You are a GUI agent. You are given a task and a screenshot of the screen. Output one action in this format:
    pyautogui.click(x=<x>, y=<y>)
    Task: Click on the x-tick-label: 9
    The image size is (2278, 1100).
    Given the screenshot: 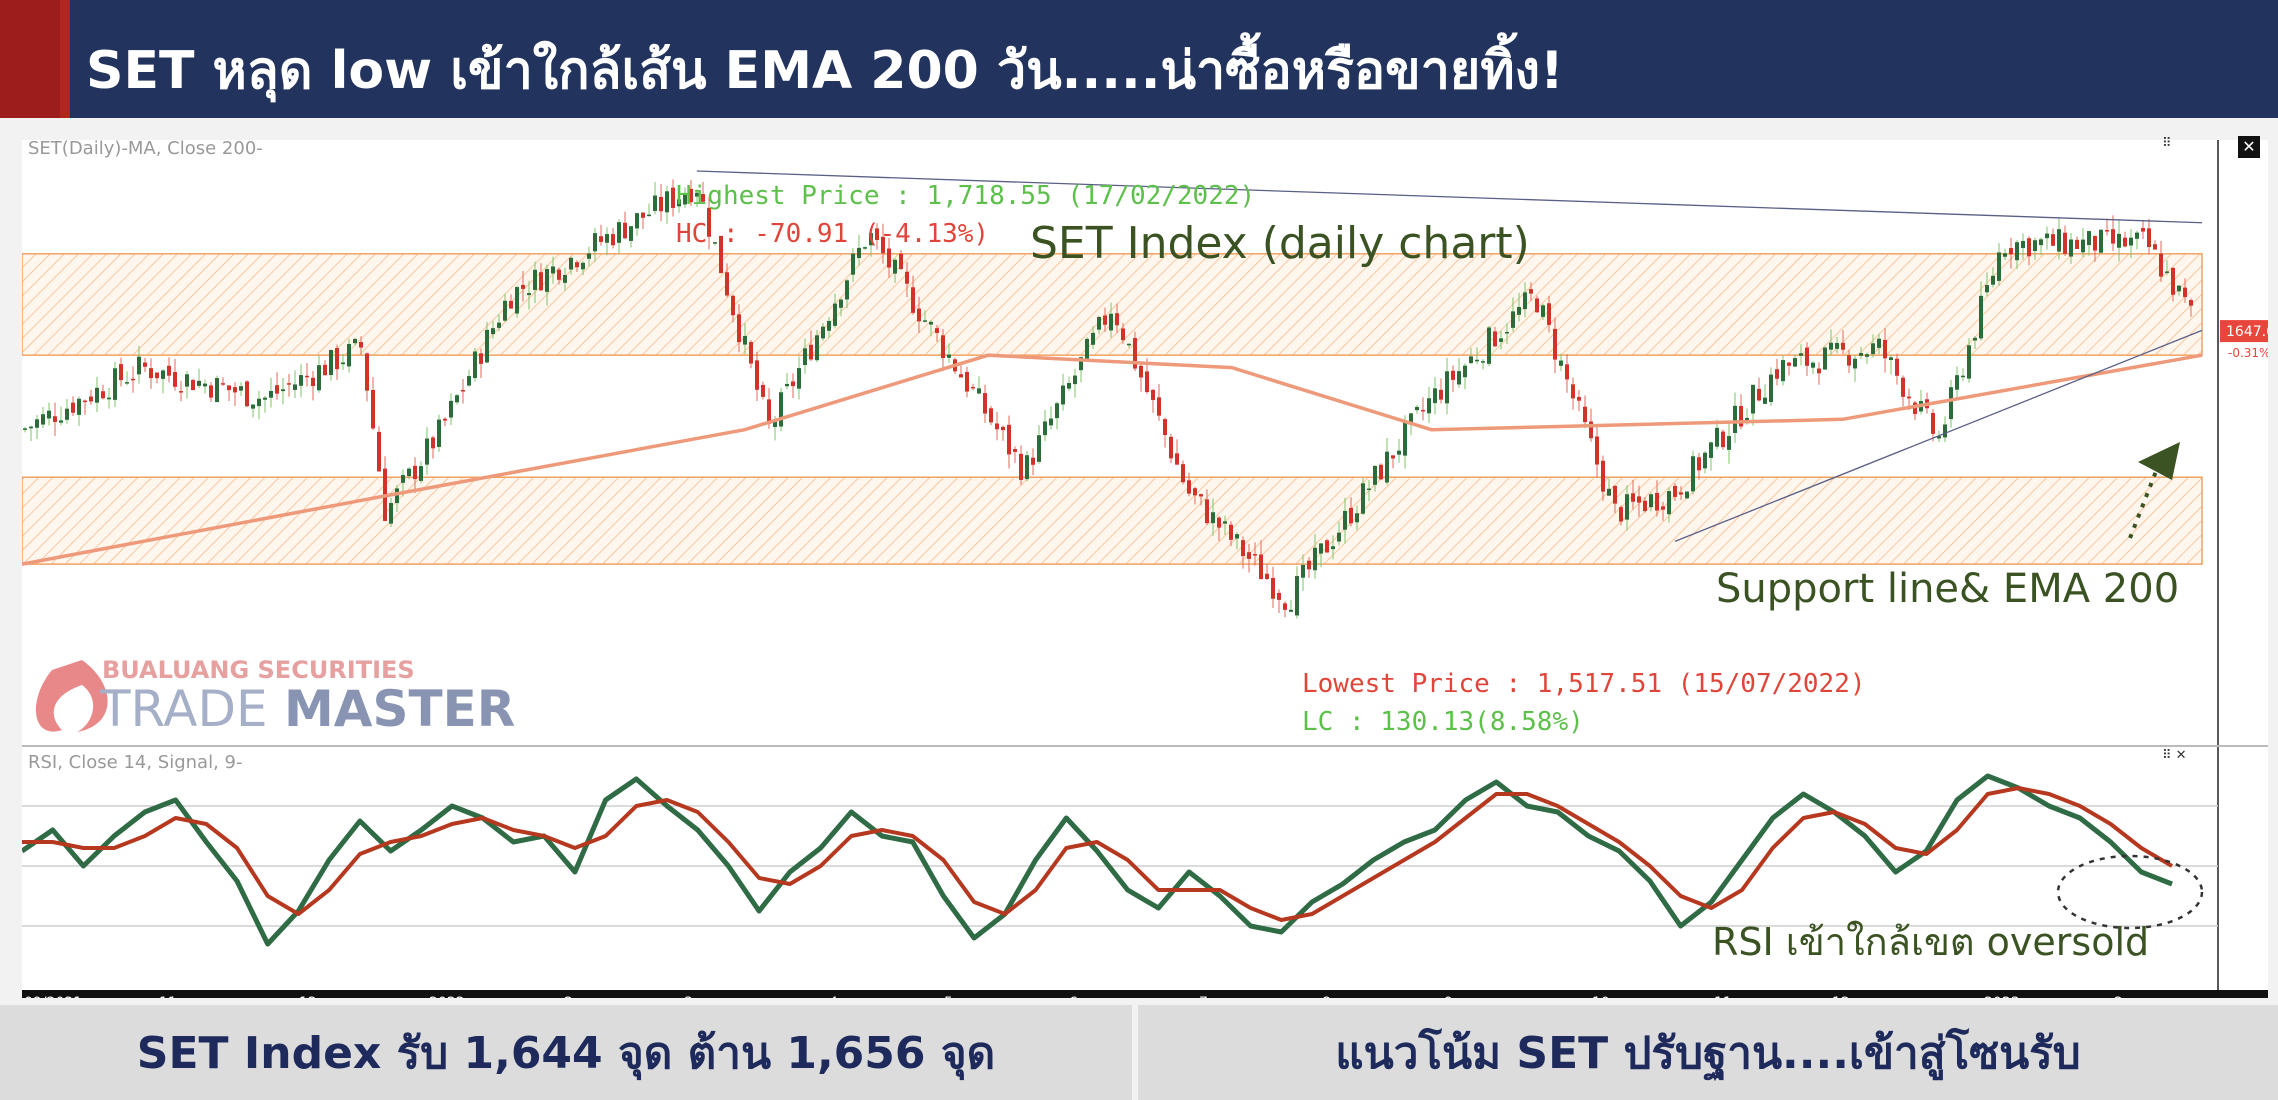 What is the action you would take?
    pyautogui.click(x=1448, y=996)
    